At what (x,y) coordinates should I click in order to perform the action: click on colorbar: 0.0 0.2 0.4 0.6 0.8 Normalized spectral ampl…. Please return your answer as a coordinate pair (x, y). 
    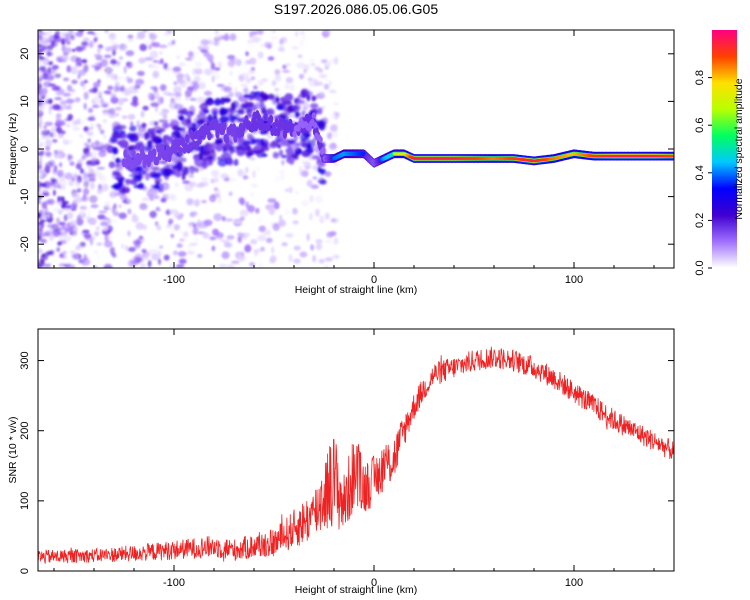
    Looking at the image, I should click on (719, 153).